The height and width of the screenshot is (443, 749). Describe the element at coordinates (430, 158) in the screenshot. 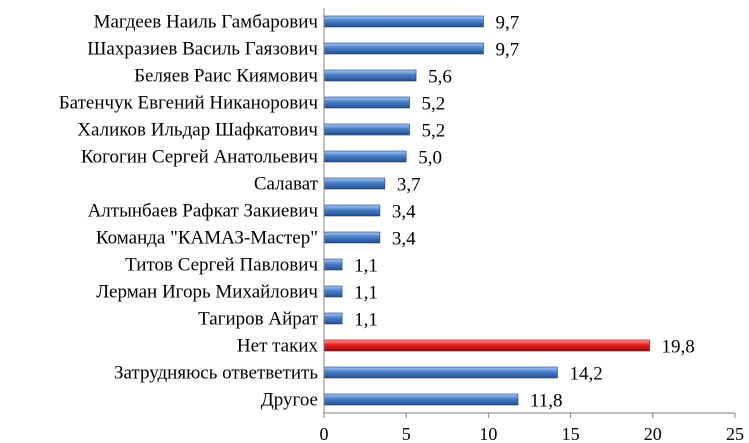

I see `data-label: 5,0` at that location.